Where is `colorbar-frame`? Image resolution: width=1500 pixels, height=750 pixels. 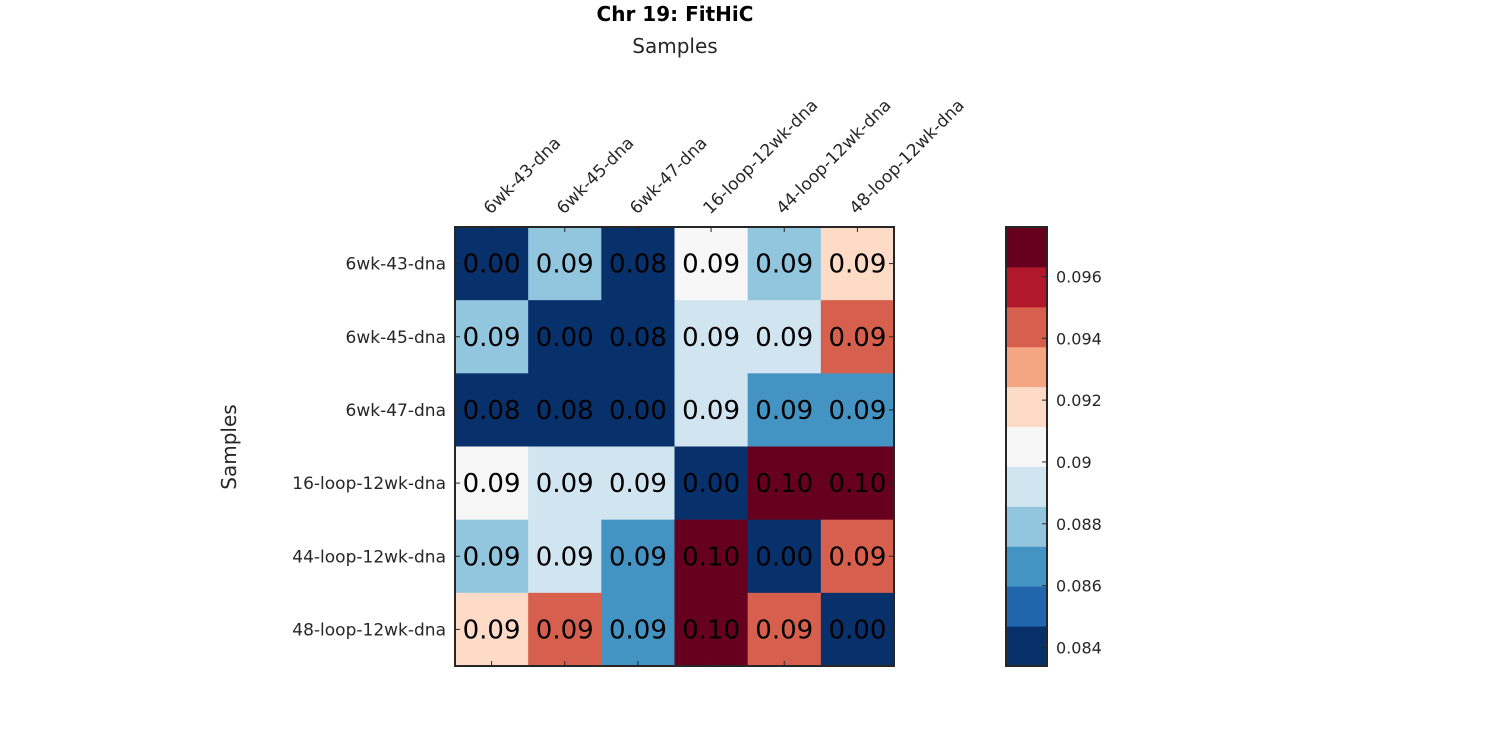 colorbar-frame is located at coordinates (1026, 446).